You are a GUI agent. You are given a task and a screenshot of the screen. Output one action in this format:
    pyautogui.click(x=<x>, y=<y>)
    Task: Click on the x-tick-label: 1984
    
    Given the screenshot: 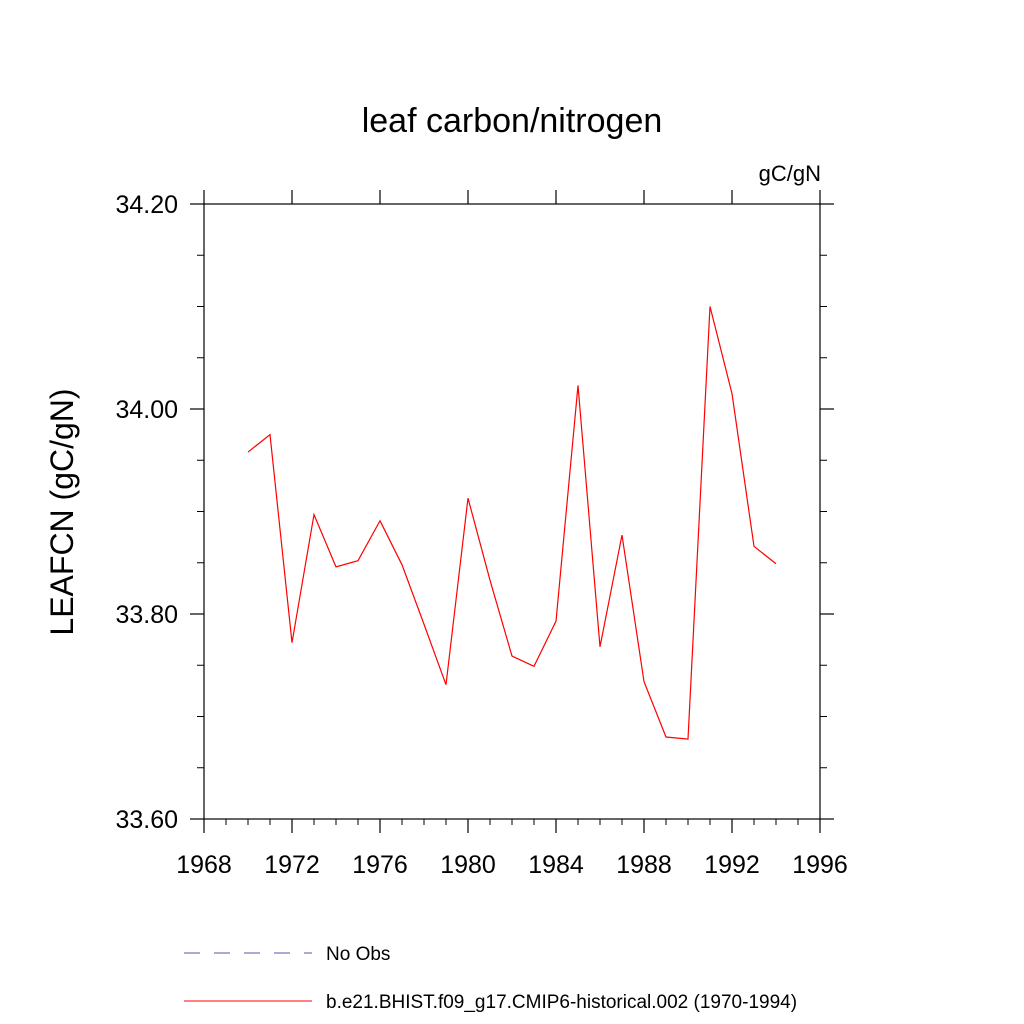 What is the action you would take?
    pyautogui.click(x=556, y=865)
    